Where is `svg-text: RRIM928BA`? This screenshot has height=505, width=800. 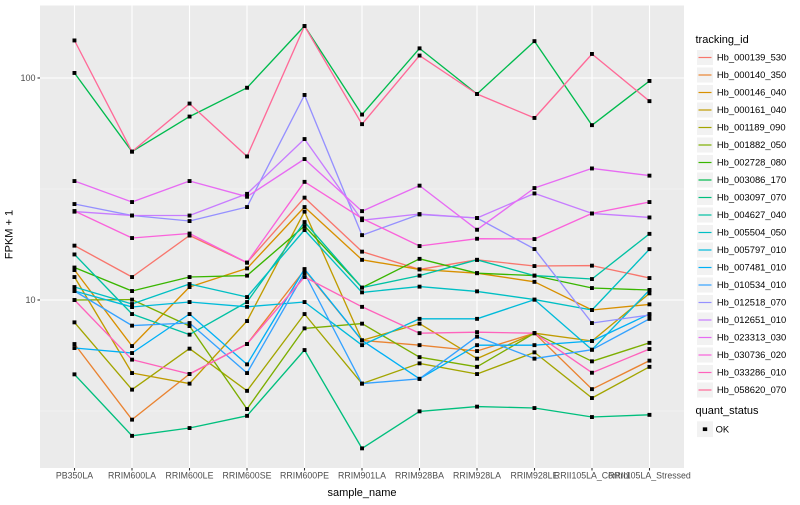
svg-text: RRIM928BA is located at coordinates (419, 476).